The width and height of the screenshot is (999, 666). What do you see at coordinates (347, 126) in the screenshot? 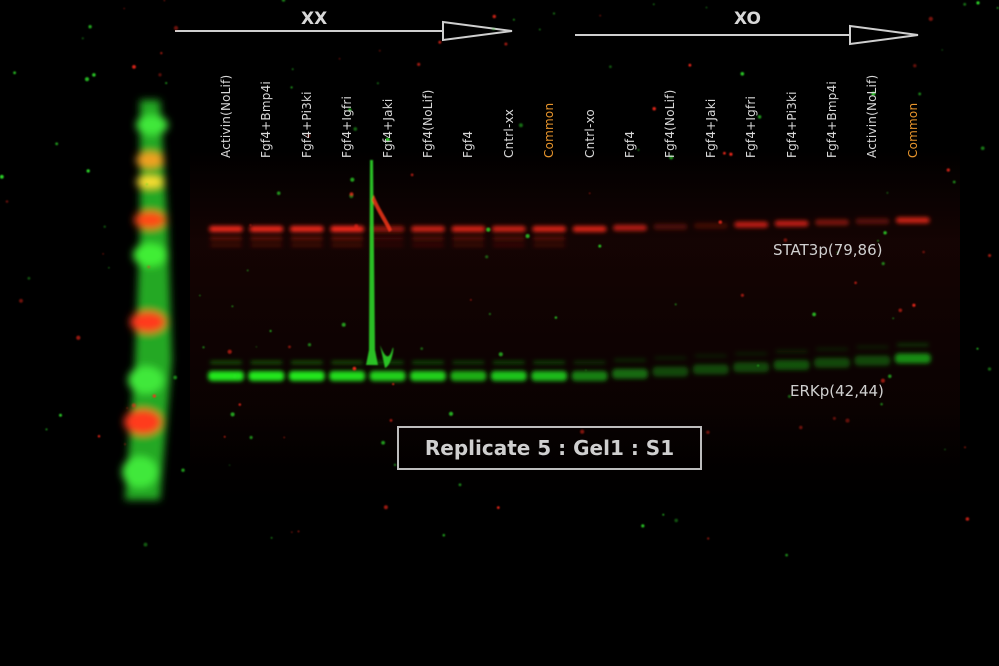
I see `lane-label-4: Fgf4+Igfri` at bounding box center [347, 126].